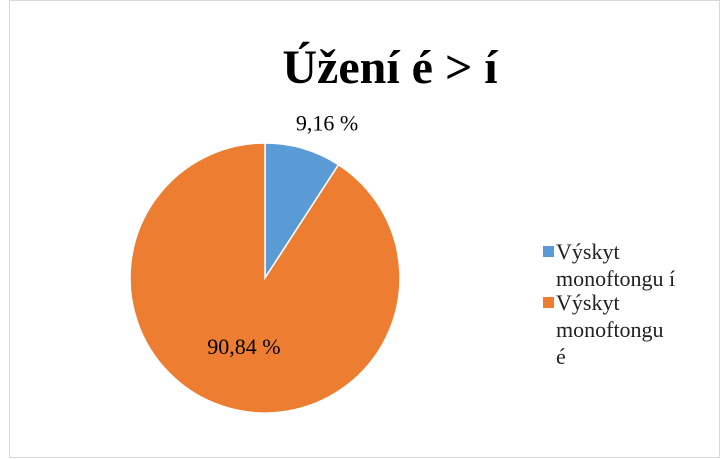 Image resolution: width=721 pixels, height=459 pixels. Describe the element at coordinates (327, 122) in the screenshot. I see `data-label: 9,16 %` at that location.